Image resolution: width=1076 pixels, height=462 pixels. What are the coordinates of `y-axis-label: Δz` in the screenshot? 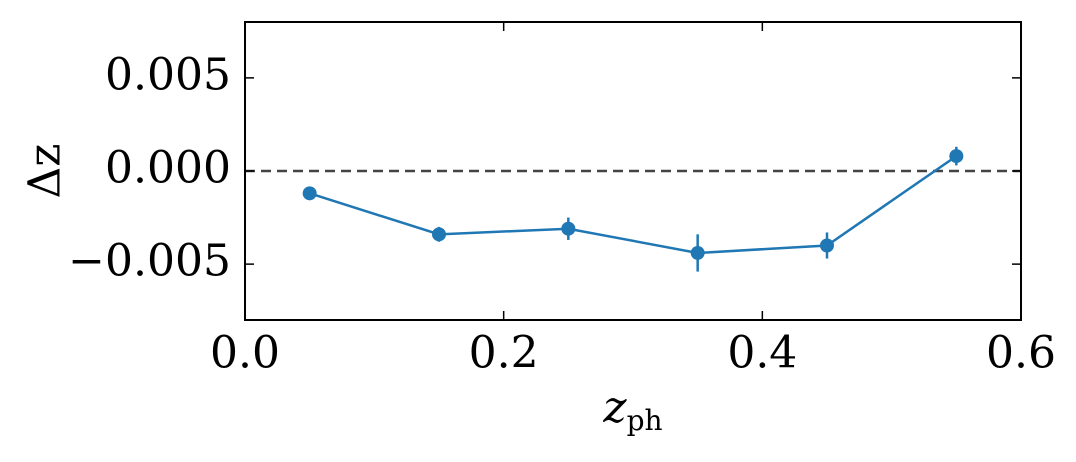 It's located at (45, 171).